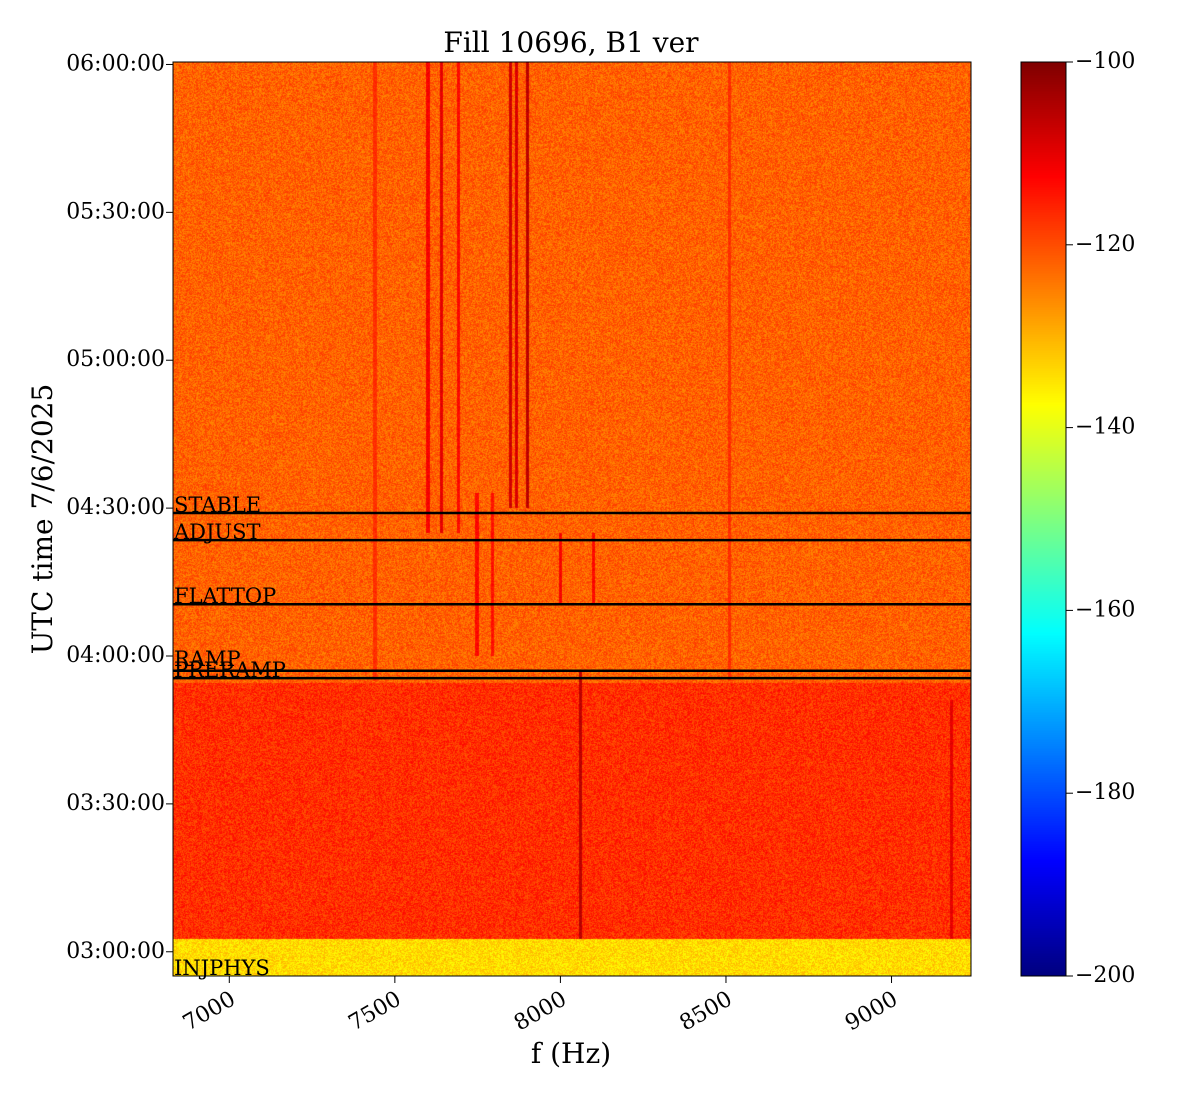  I want to click on x-tick-label: 9000, so click(871, 1012).